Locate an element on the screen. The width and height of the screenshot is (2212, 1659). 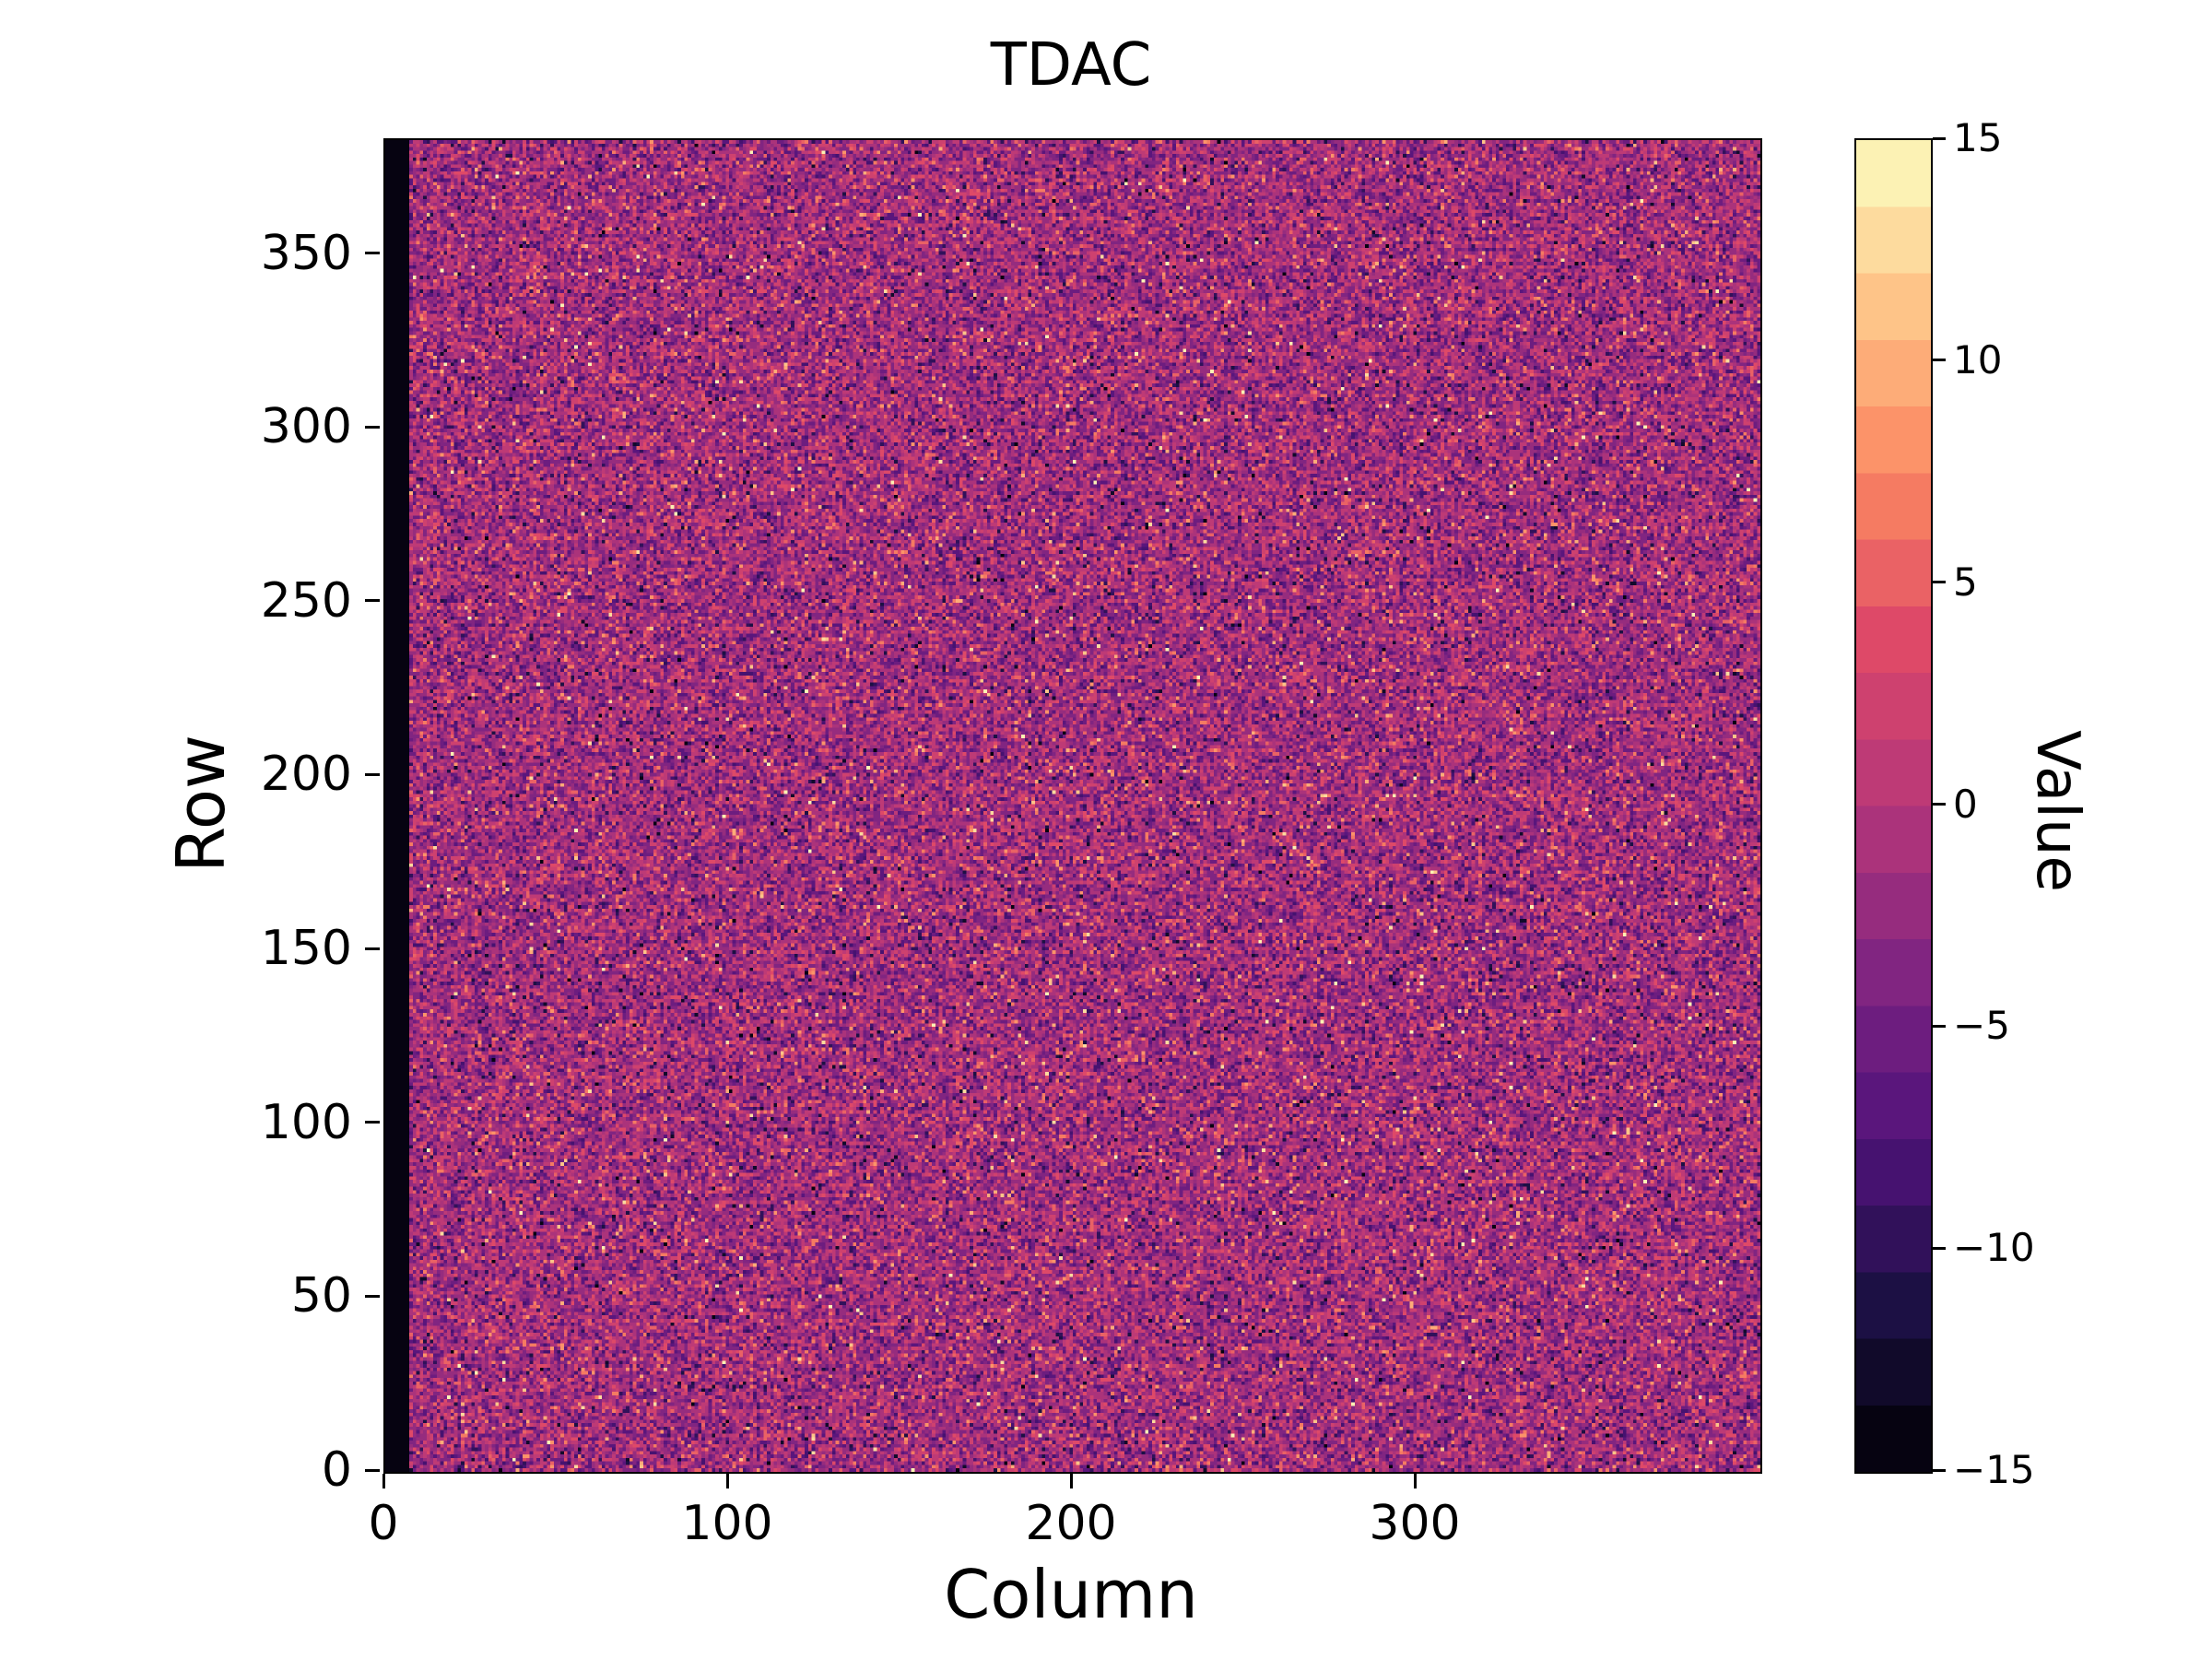
x-axis-label: Column is located at coordinates (1071, 1594).